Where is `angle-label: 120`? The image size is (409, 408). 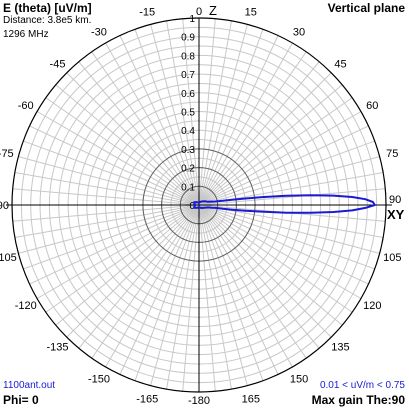 angle-label: 120 is located at coordinates (372, 306).